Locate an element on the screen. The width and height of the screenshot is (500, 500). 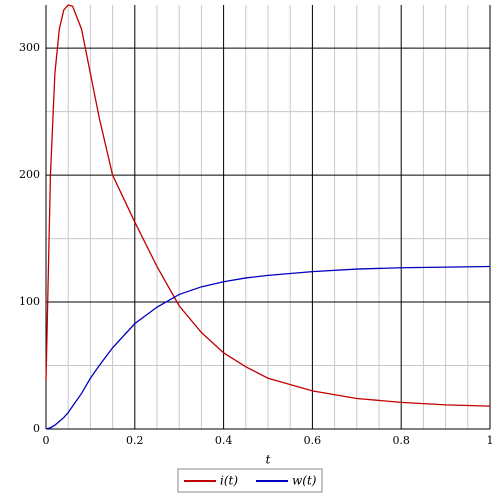
x-tick-label: 0.2 is located at coordinates (135, 440).